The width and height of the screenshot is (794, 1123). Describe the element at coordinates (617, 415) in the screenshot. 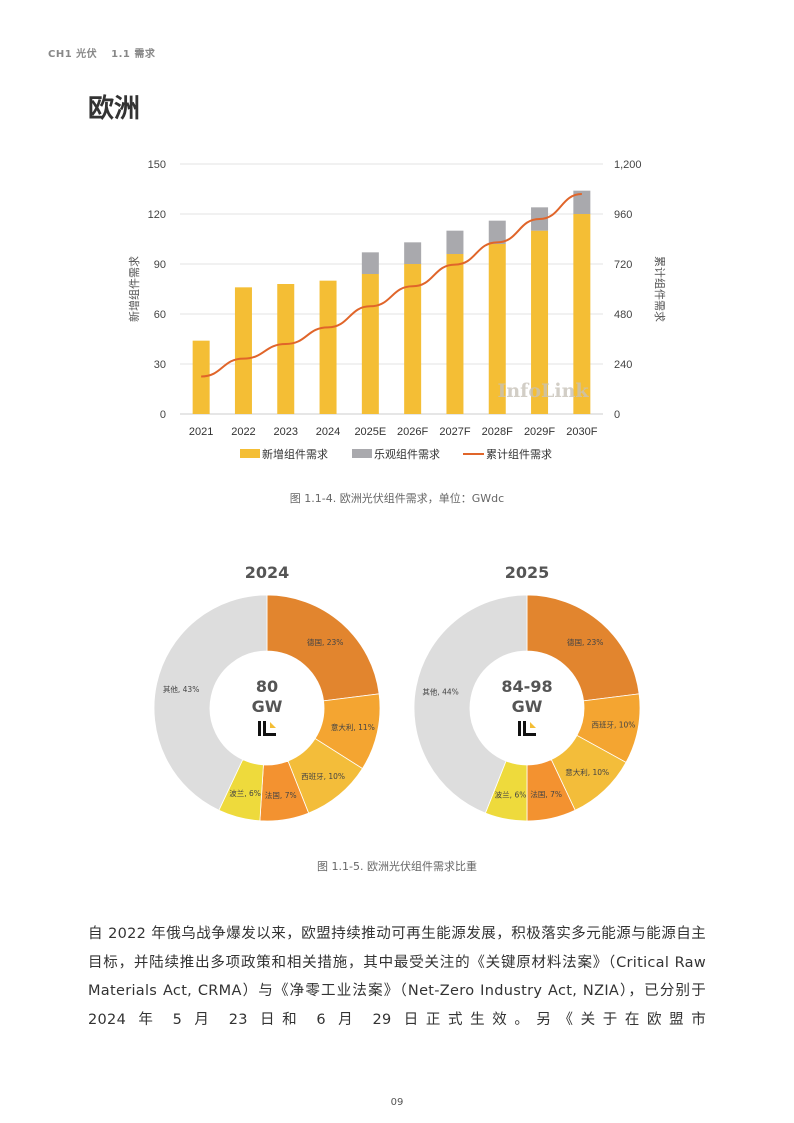

I see `y2-tick-label: 0` at that location.